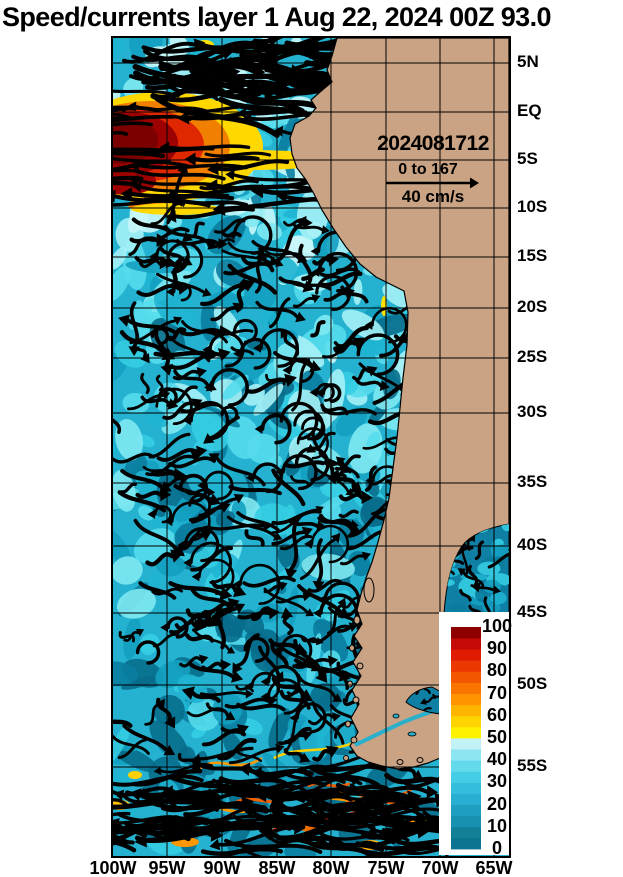 This screenshot has width=623, height=877. I want to click on longitude-label-85W: 85W, so click(277, 867).